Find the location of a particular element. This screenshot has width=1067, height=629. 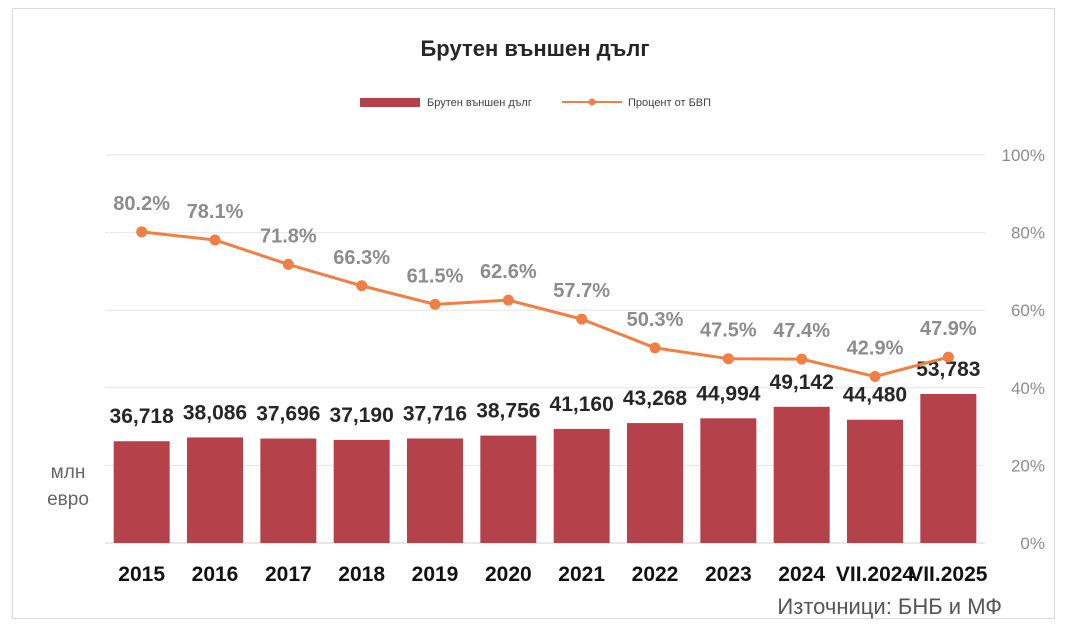

line-value-label: 50.3% is located at coordinates (655, 320).